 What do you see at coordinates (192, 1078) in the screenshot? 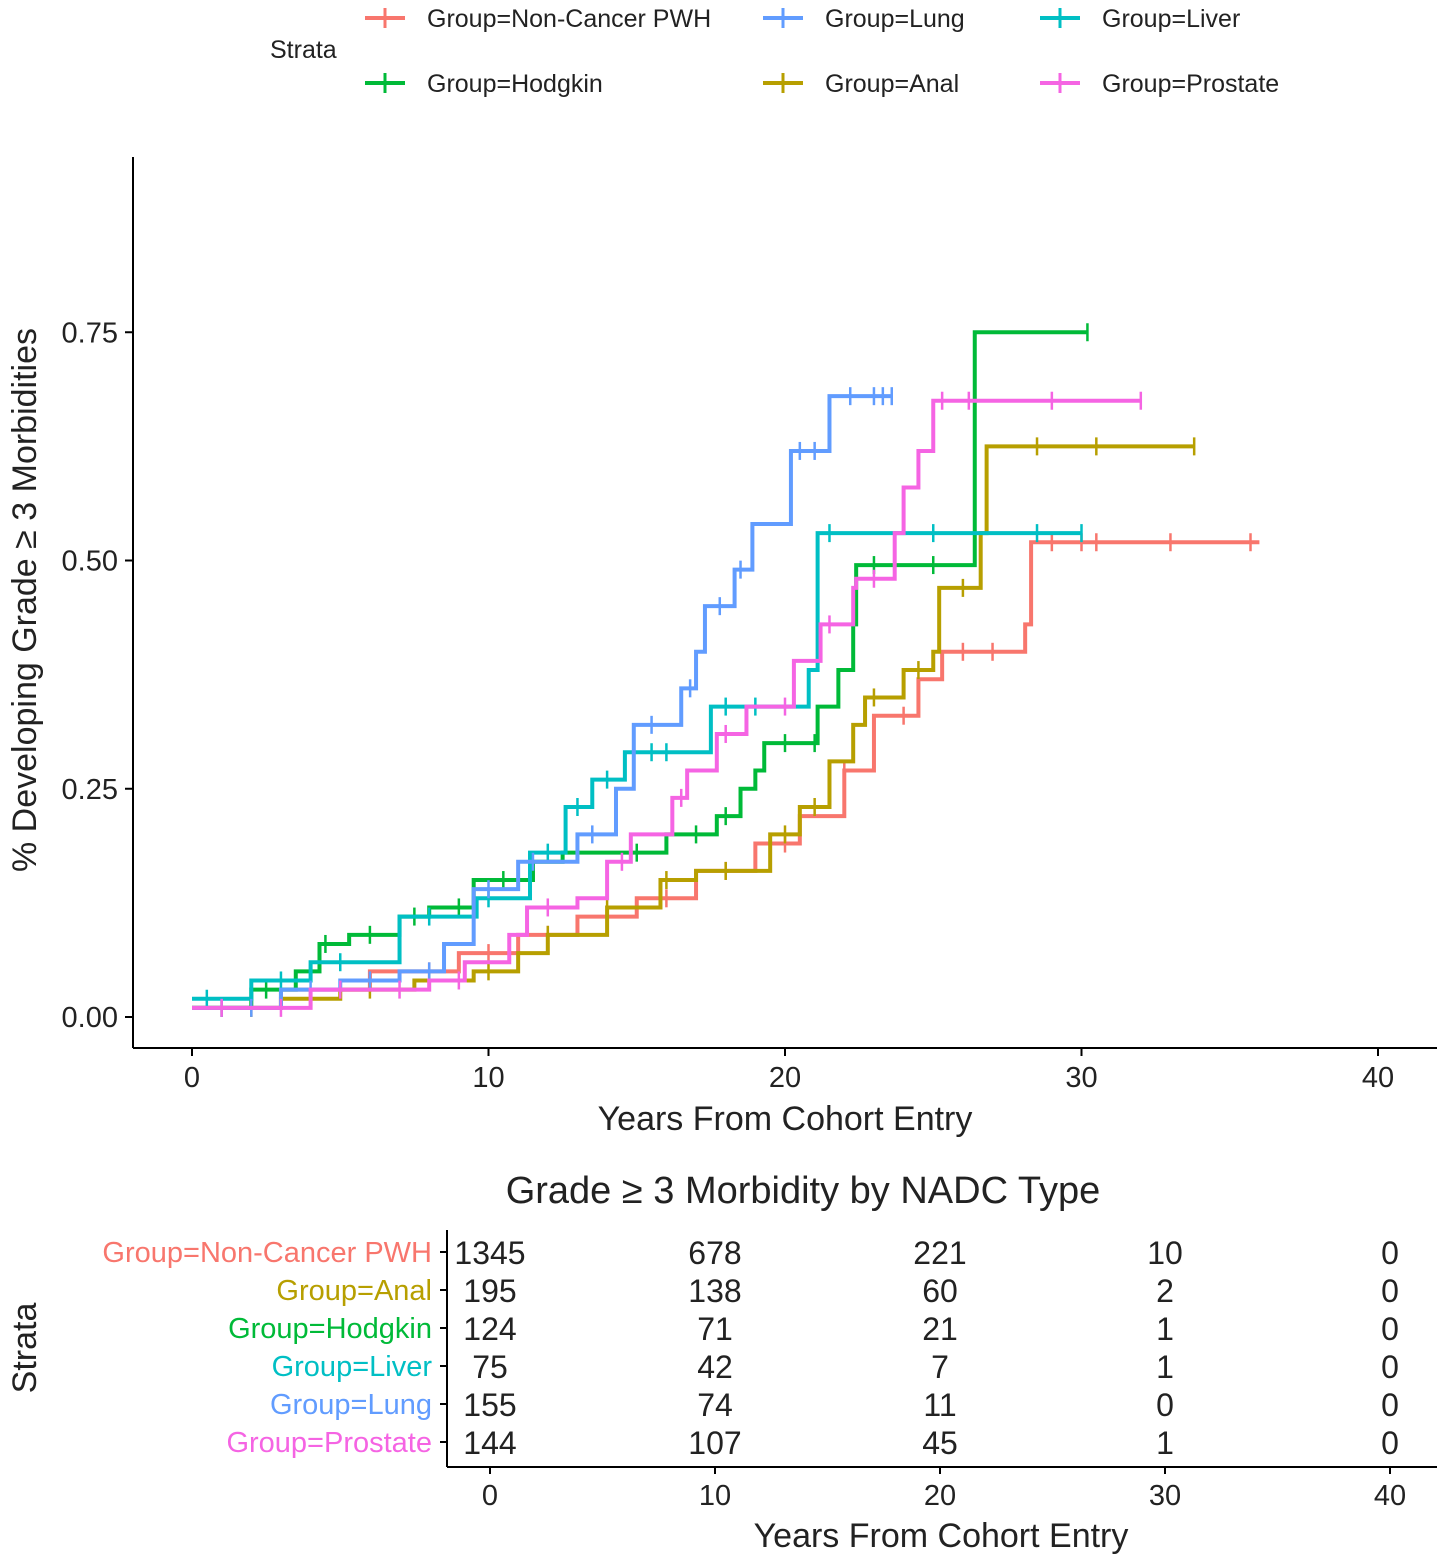
I see `x-tick-label: 0` at bounding box center [192, 1078].